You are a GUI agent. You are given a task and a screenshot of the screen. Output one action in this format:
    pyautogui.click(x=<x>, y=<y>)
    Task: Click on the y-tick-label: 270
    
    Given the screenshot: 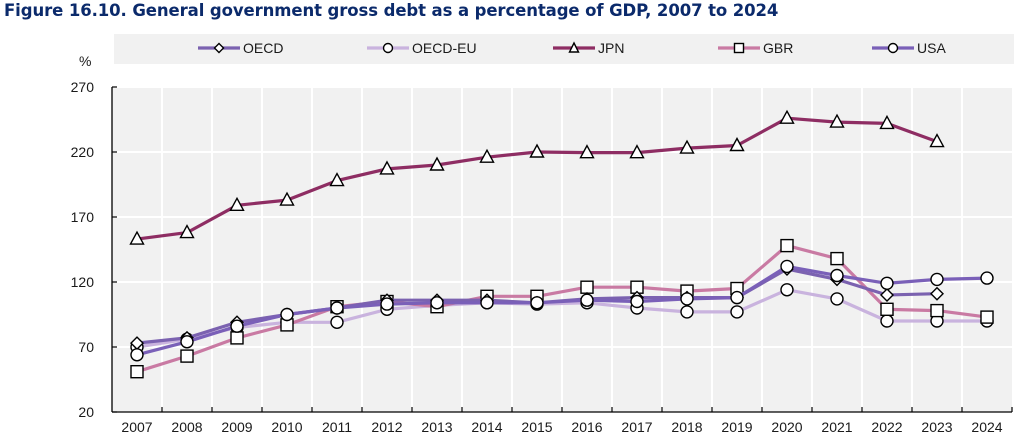 What is the action you would take?
    pyautogui.click(x=83, y=87)
    